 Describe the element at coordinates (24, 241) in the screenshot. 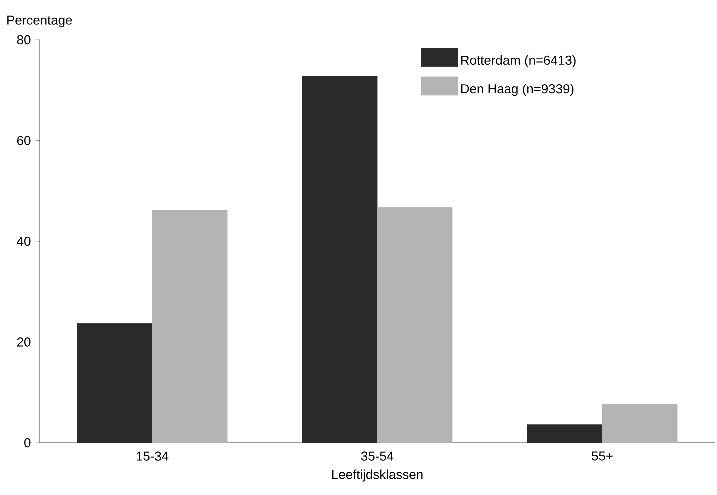

I see `y-tick-label: 40` at that location.